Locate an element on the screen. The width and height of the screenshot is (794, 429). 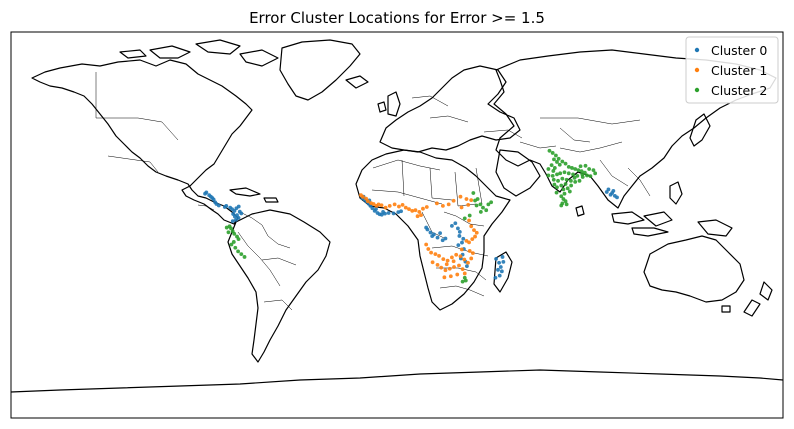
landmass-europe is located at coordinates (450, 109).